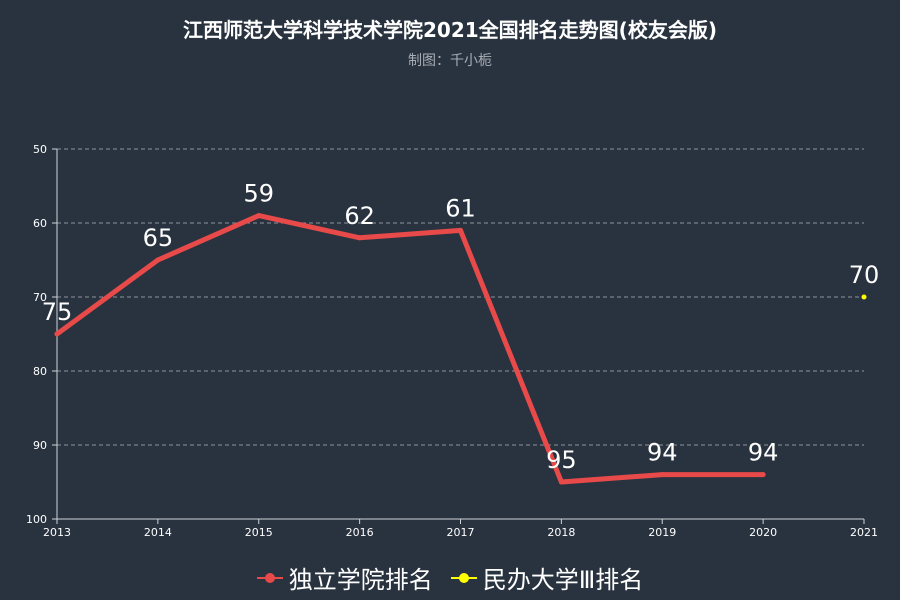 This screenshot has width=900, height=600. What do you see at coordinates (561, 460) in the screenshot?
I see `data-label: 95` at bounding box center [561, 460].